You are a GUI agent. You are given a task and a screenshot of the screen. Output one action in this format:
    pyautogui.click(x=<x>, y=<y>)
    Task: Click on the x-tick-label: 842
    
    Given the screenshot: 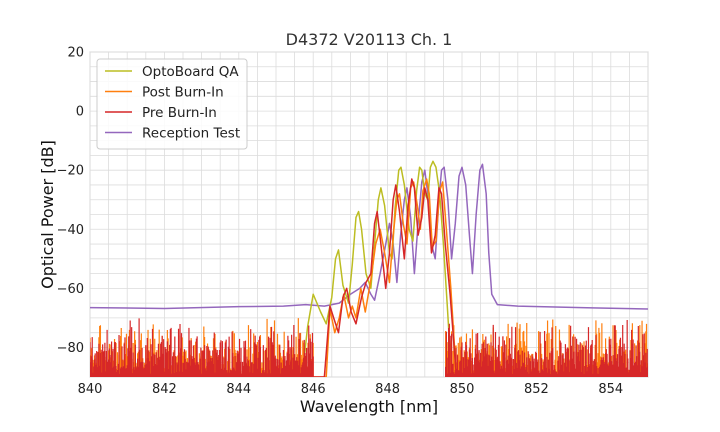 What is the action you would take?
    pyautogui.click(x=164, y=389)
    